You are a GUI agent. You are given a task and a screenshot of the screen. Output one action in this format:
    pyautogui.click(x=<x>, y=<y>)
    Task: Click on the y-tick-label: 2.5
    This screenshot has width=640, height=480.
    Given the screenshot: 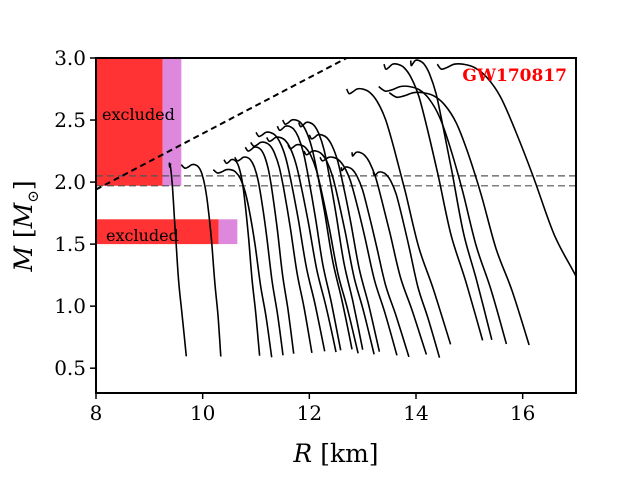 What is the action you would take?
    pyautogui.click(x=70, y=120)
    